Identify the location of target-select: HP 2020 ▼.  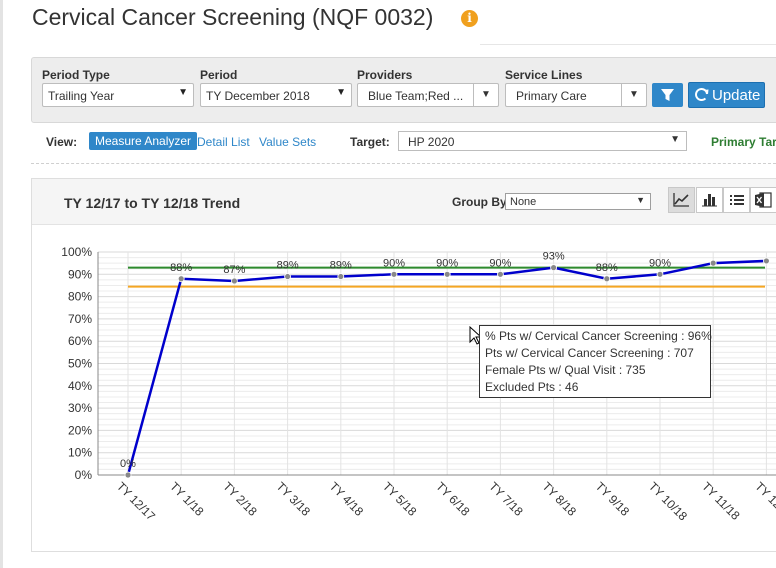
(542, 141).